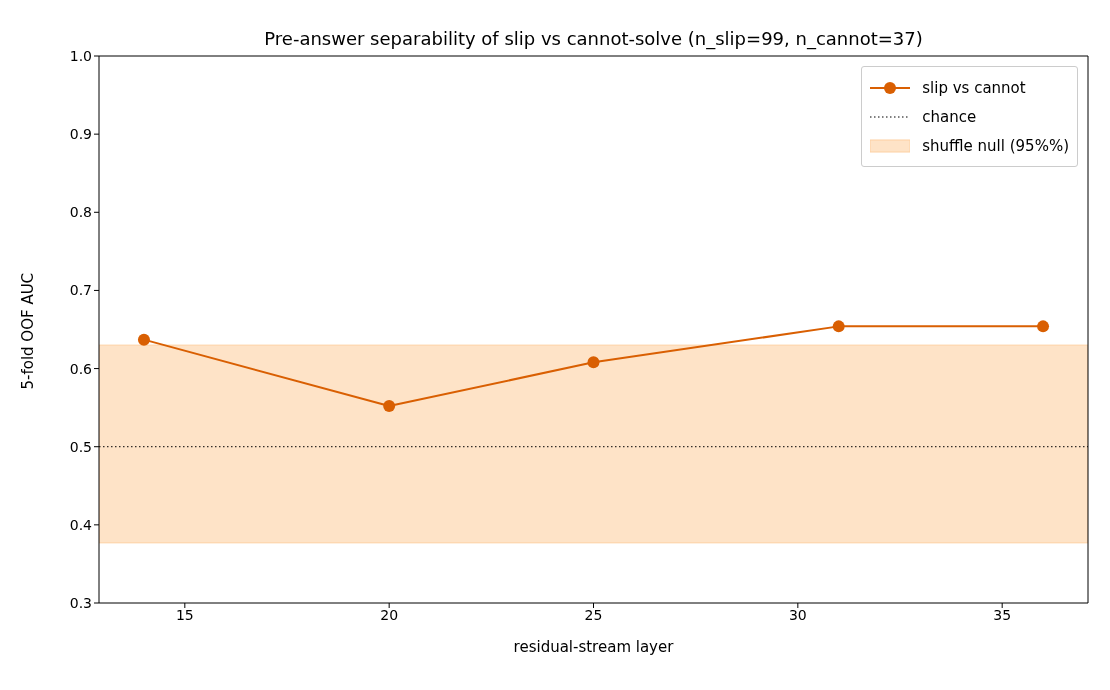 The width and height of the screenshot is (1110, 690). I want to click on y-tick-label: 0.8, so click(80, 212).